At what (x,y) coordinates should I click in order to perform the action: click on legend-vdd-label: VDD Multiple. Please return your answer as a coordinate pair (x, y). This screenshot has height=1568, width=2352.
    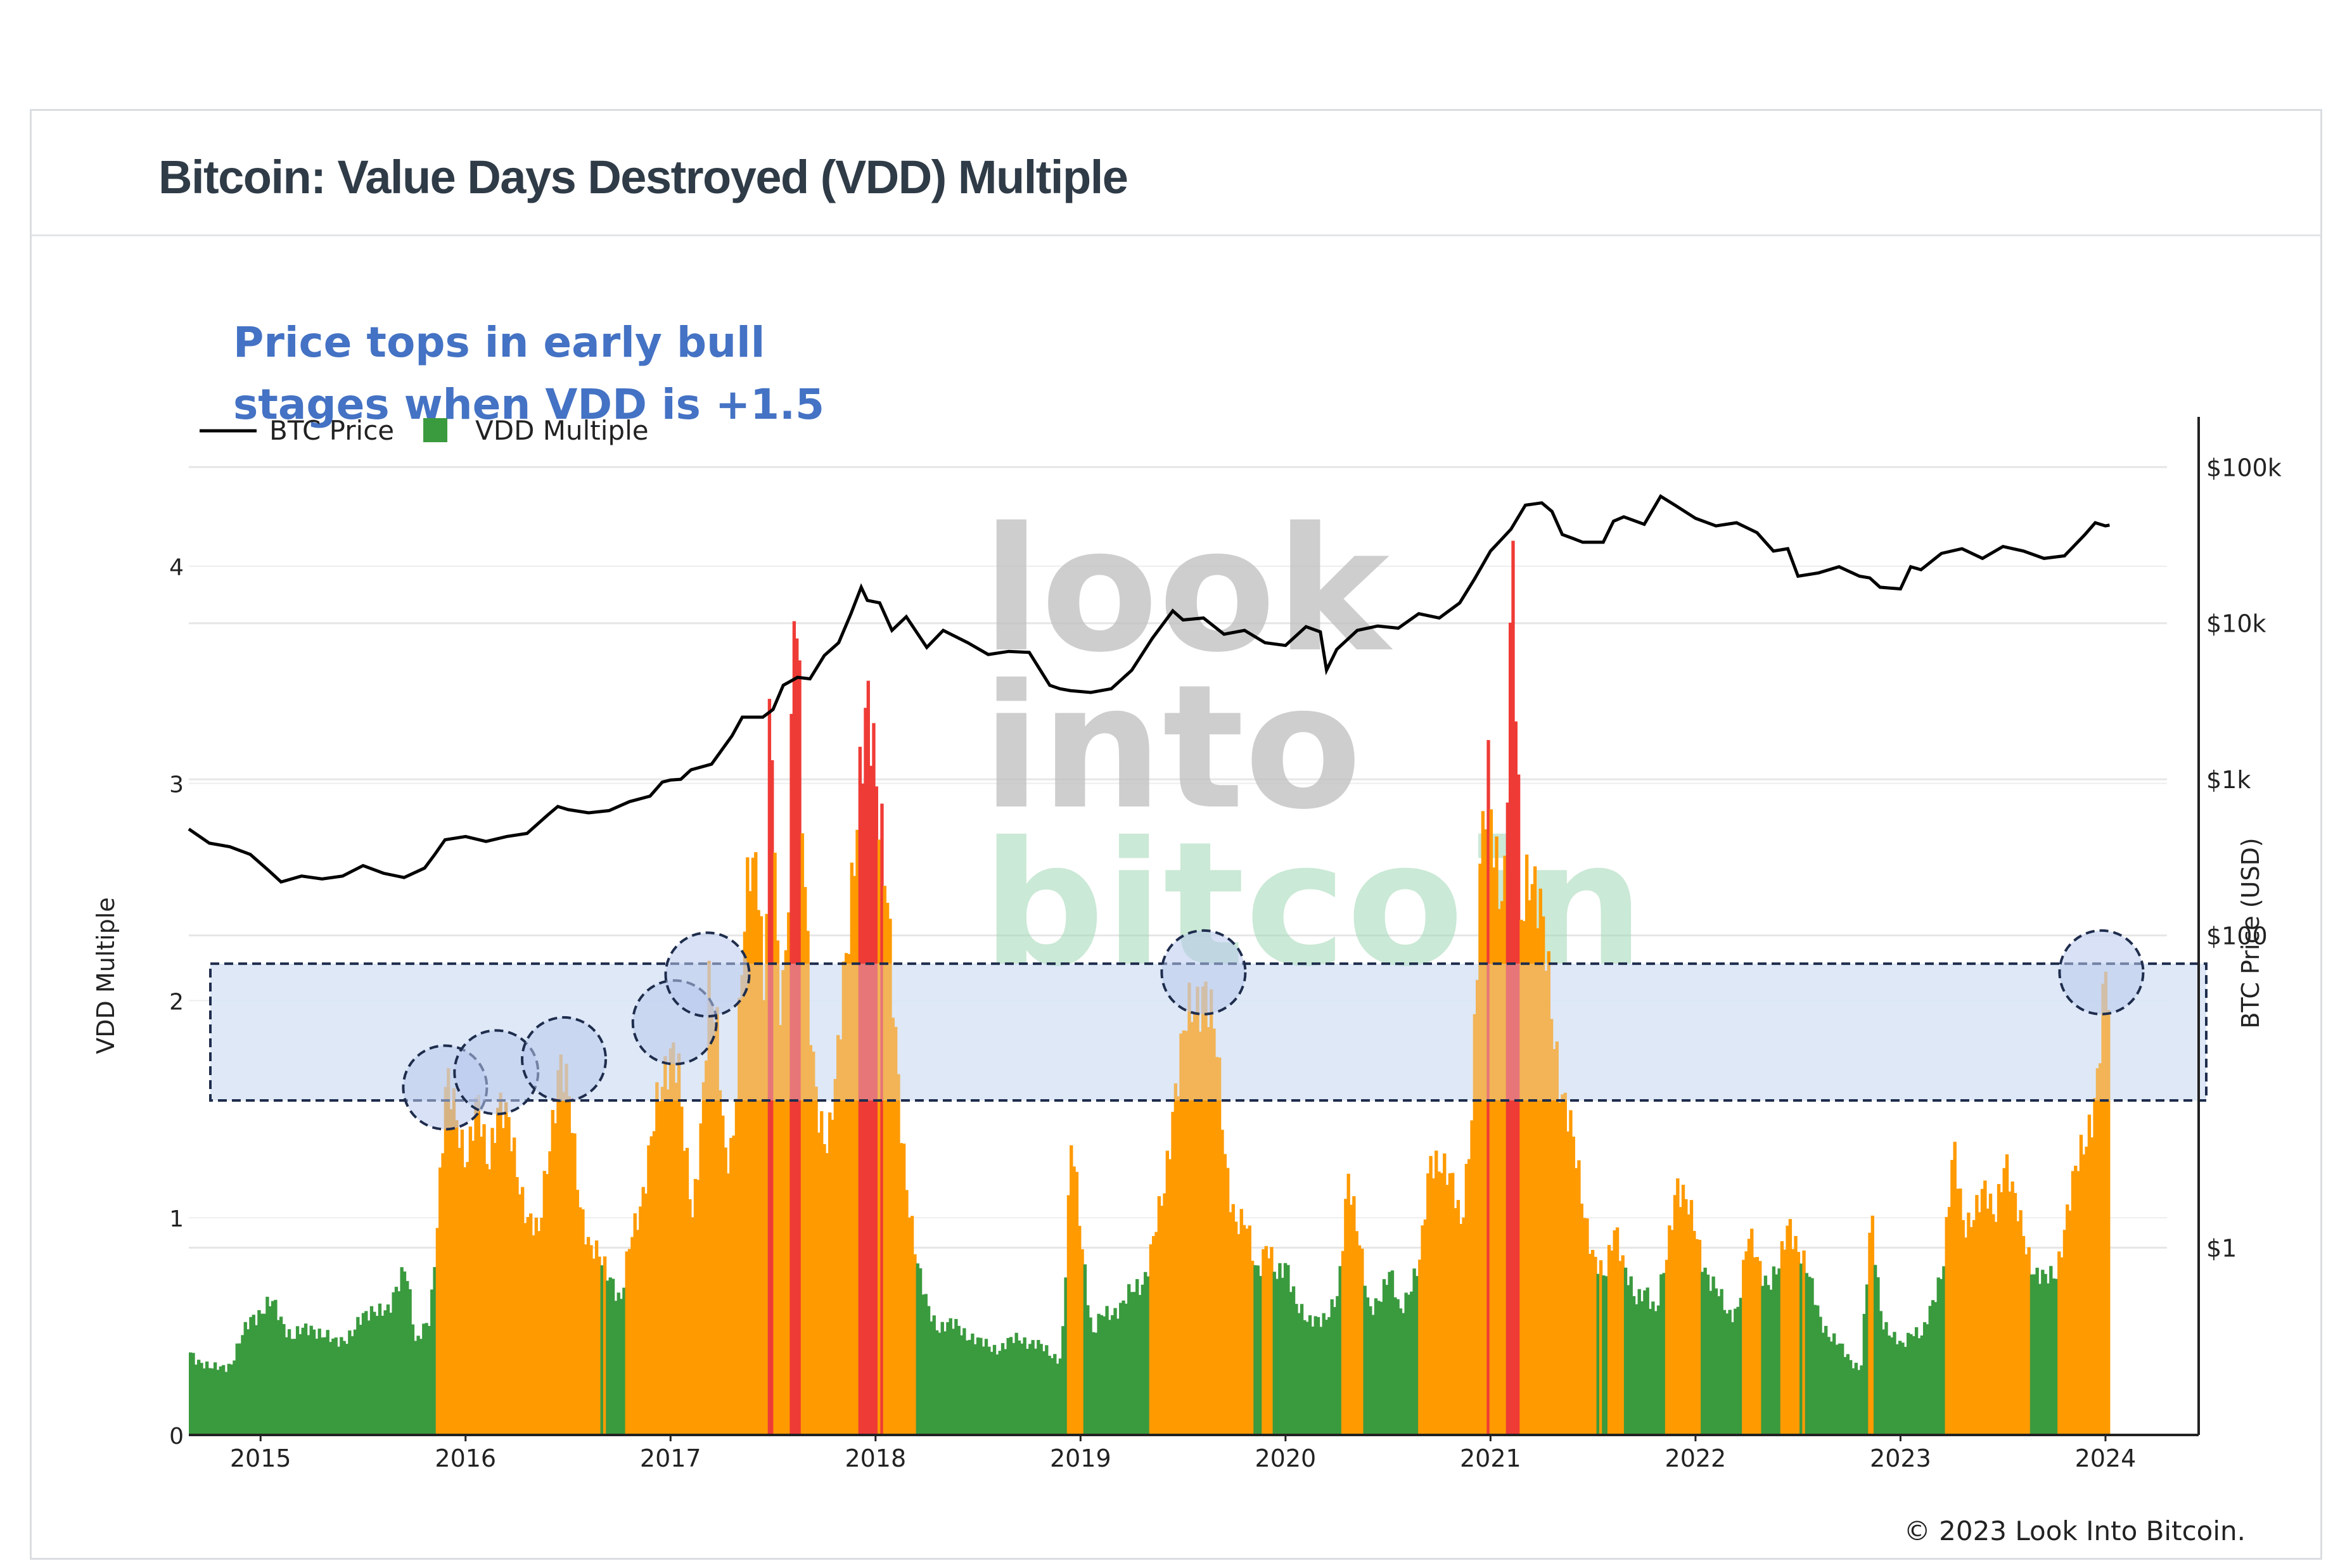
    Looking at the image, I should click on (562, 430).